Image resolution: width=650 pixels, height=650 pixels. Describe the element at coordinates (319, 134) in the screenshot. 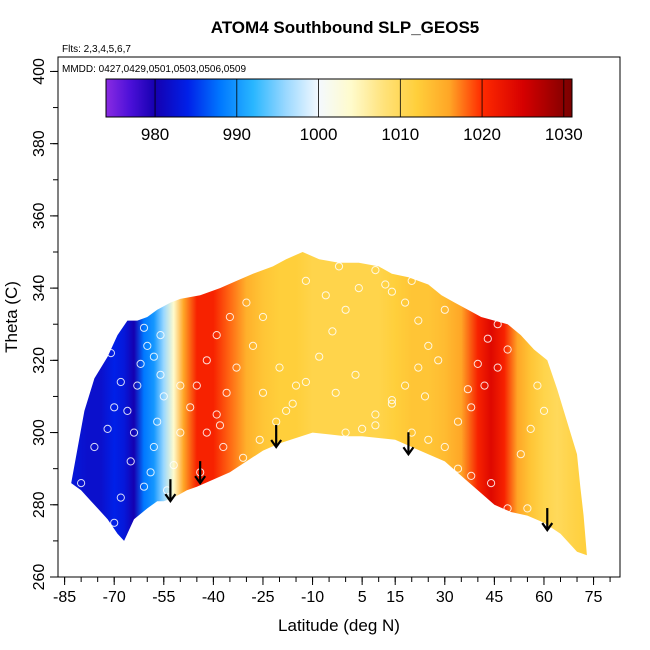

I see `colorbar-tick-label: 1000` at that location.